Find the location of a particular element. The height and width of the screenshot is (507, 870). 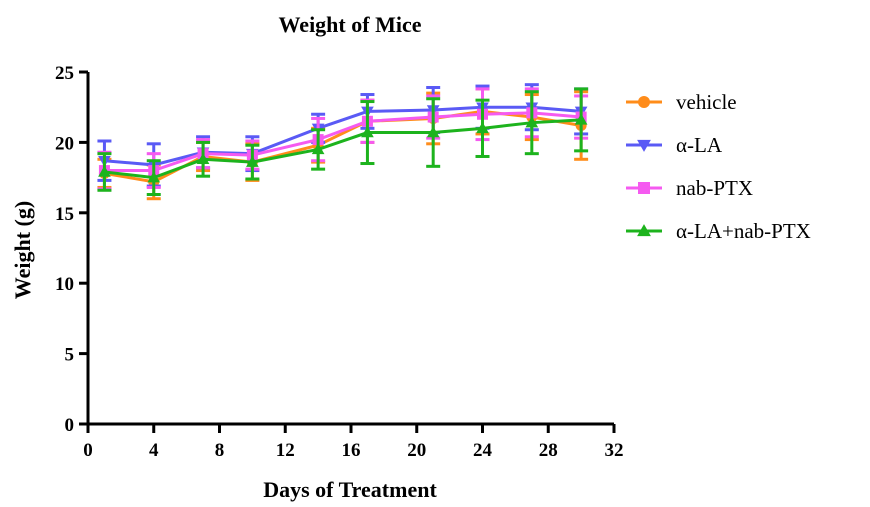

x-tick-label: 20 is located at coordinates (416, 450).